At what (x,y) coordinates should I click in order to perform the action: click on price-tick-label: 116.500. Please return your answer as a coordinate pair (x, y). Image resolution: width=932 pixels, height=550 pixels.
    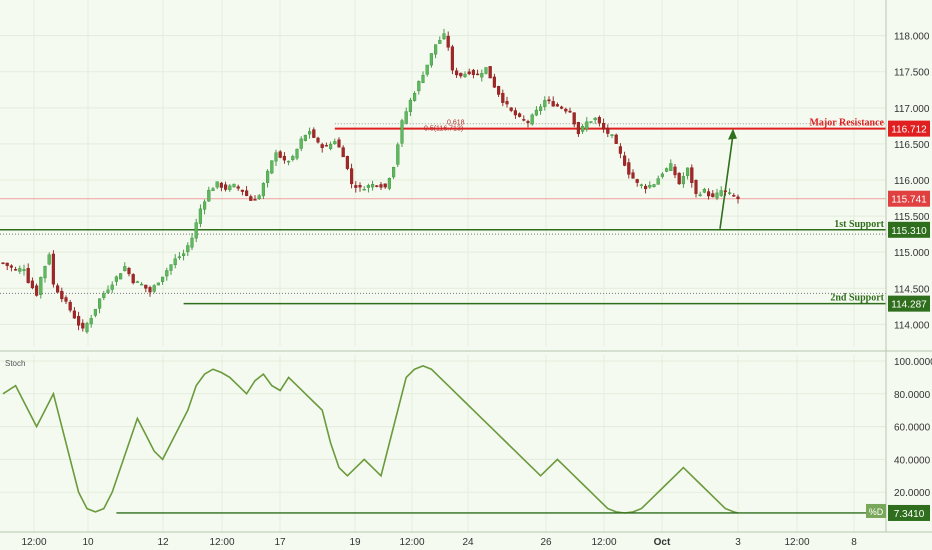
    Looking at the image, I should click on (912, 145).